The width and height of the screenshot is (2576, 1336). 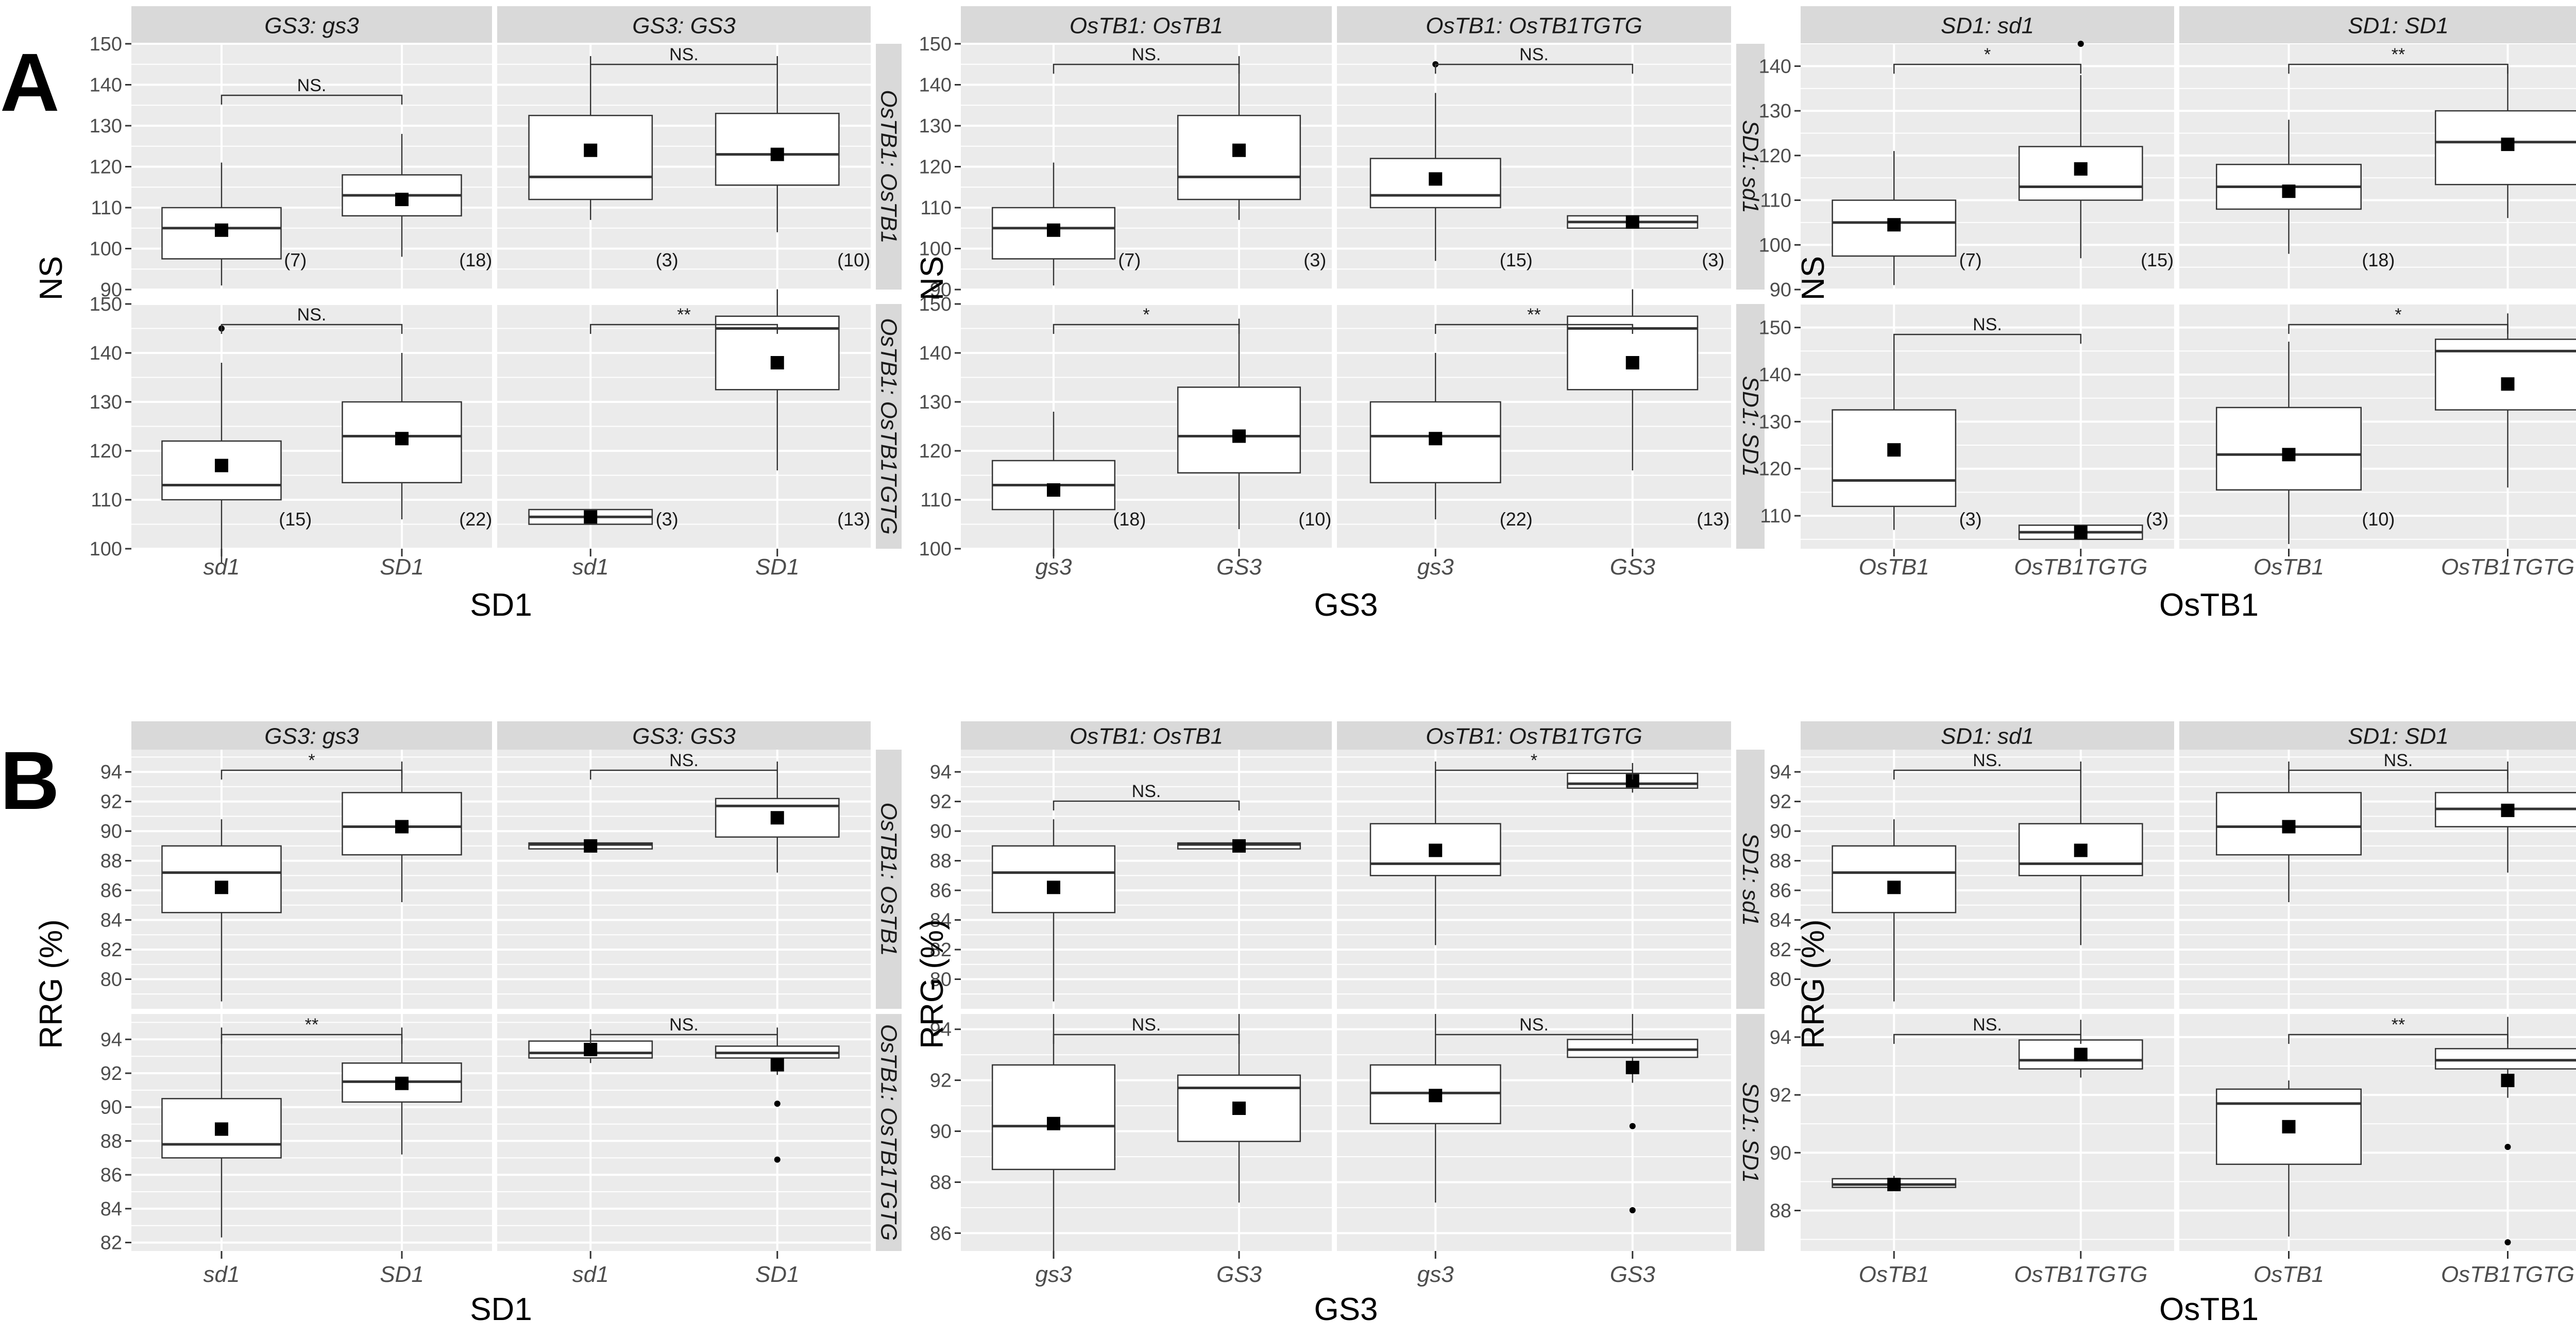 What do you see at coordinates (1894, 567) in the screenshot?
I see `x-tick-label: OsTB1` at bounding box center [1894, 567].